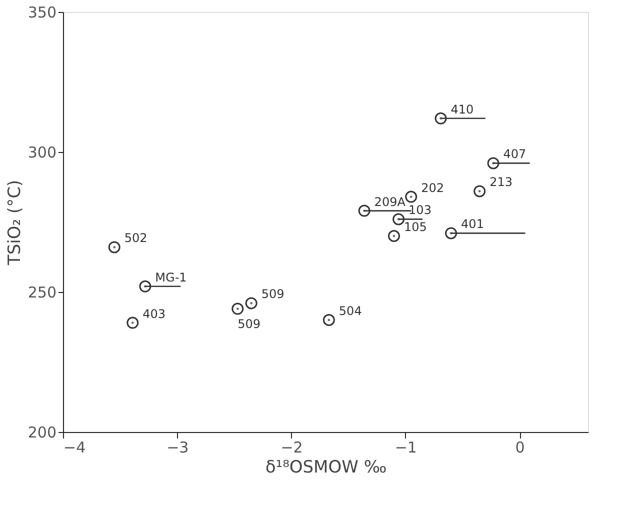  Describe the element at coordinates (432, 187) in the screenshot. I see `annotation: 202` at that location.